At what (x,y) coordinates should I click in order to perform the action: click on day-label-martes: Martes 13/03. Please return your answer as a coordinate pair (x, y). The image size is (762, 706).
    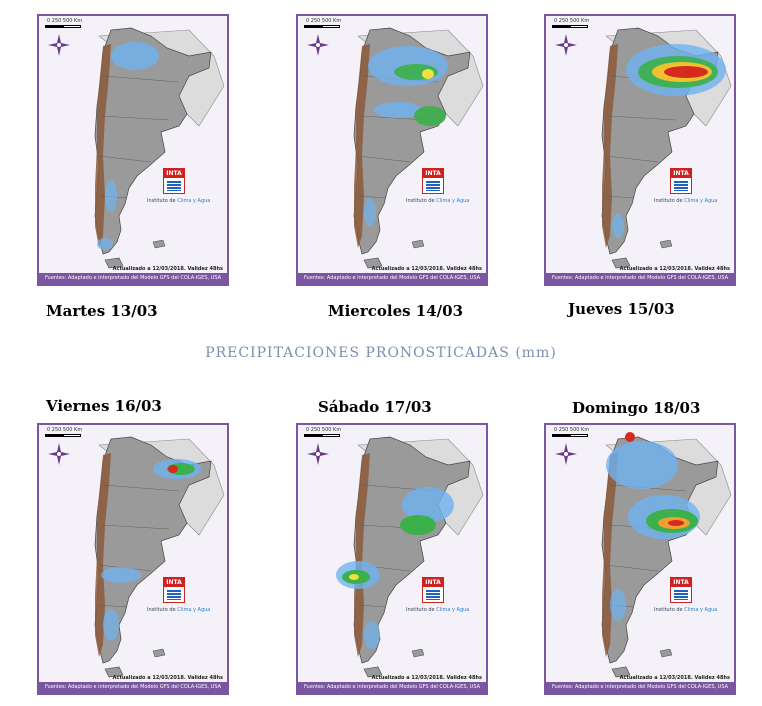
    Looking at the image, I should click on (102, 311).